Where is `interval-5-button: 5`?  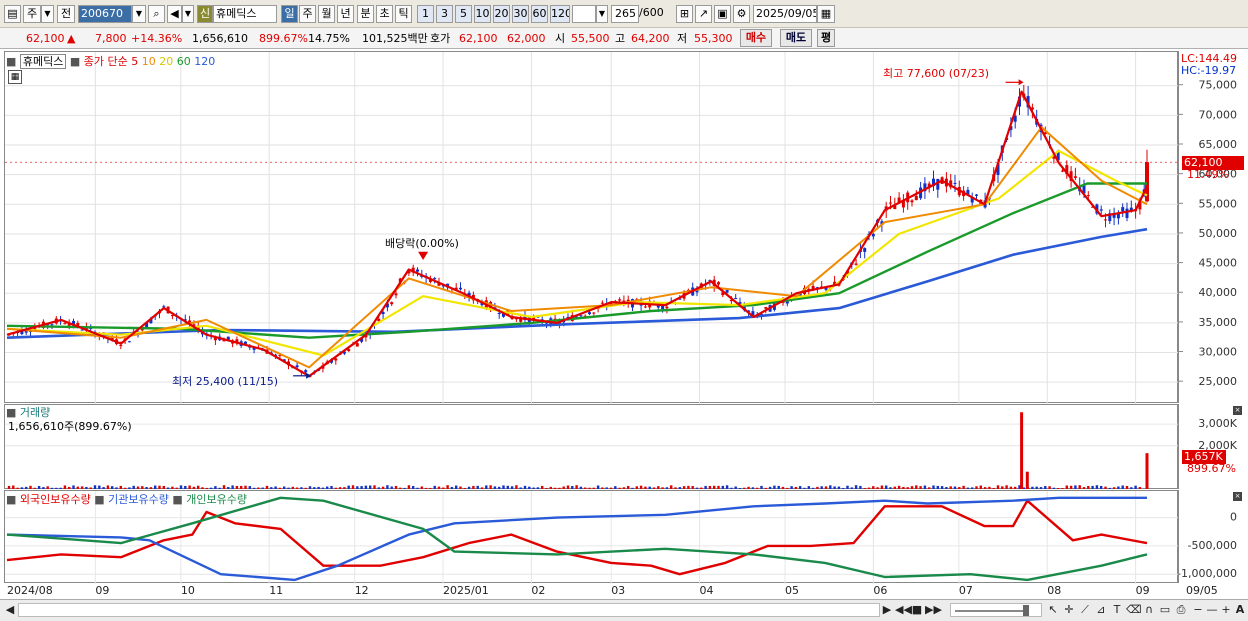
interval-5-button: 5 is located at coordinates (463, 14).